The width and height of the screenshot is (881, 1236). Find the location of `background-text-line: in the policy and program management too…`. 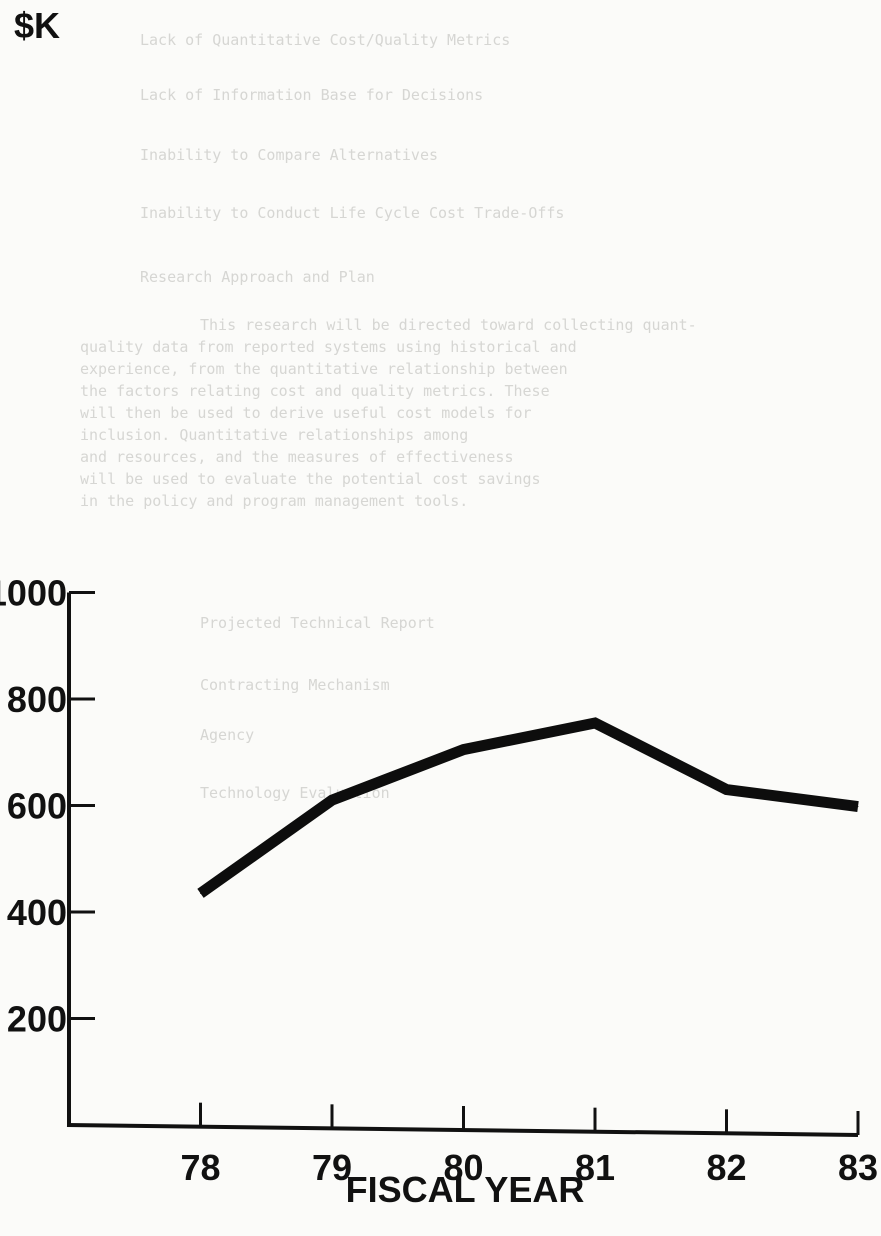

background-text-line: in the policy and program management too… is located at coordinates (274, 501).